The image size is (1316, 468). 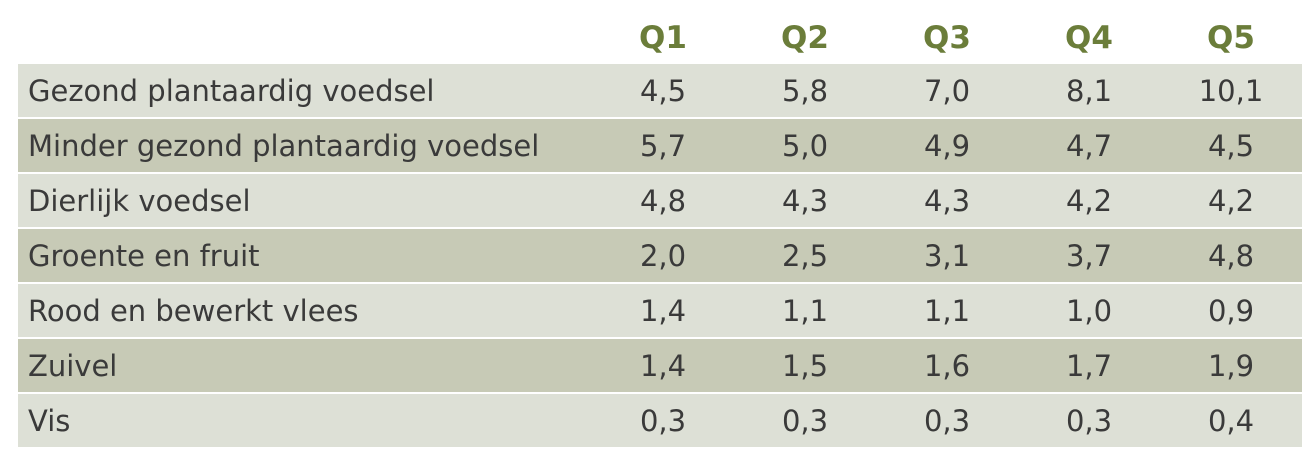 What do you see at coordinates (1089, 145) in the screenshot?
I see `cell-value: 4,7` at bounding box center [1089, 145].